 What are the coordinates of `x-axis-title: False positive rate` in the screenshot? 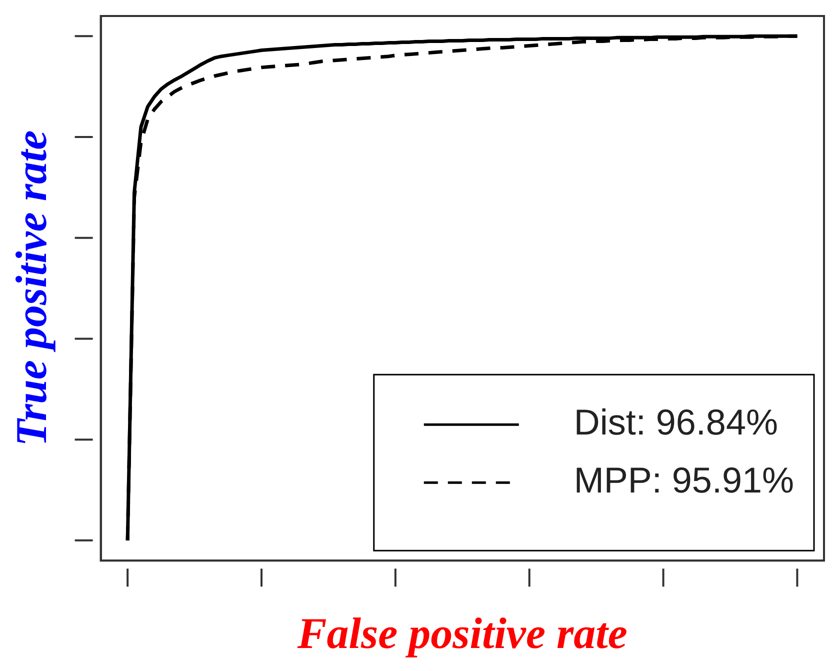 It's located at (462, 633).